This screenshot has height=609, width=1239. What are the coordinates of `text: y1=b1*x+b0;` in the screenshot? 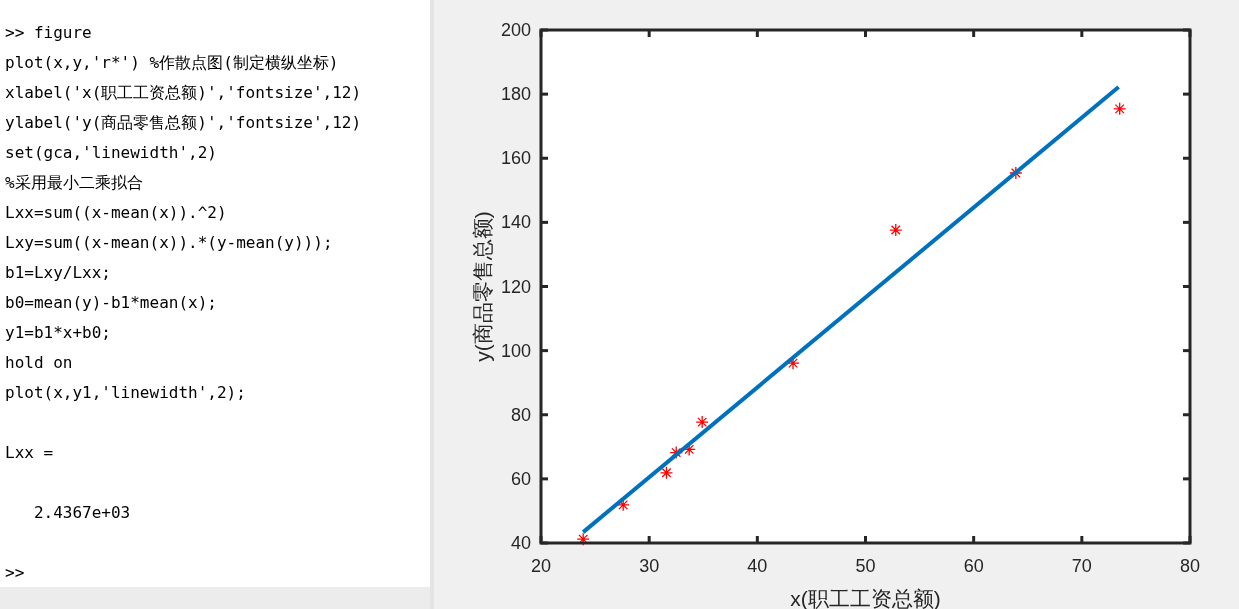 It's located at (58, 332).